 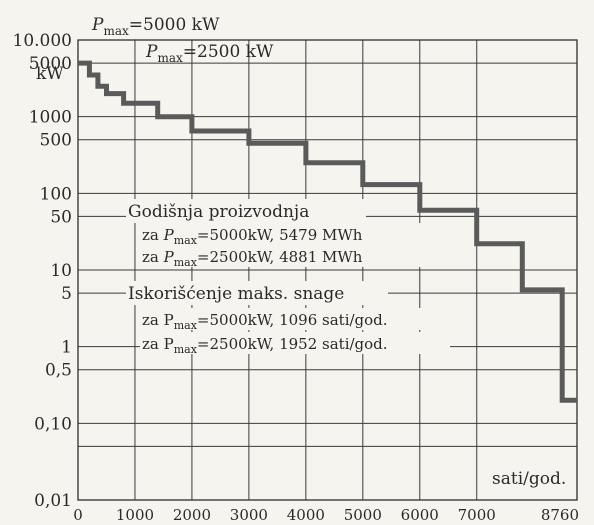 I want to click on y-tick-label: 50, so click(x=61, y=217).